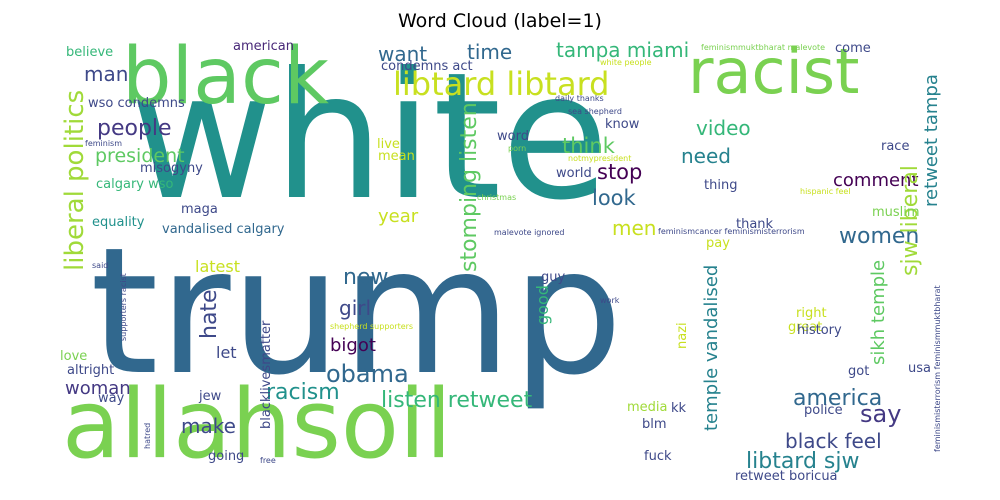  I want to click on word-think: think, so click(588, 146).